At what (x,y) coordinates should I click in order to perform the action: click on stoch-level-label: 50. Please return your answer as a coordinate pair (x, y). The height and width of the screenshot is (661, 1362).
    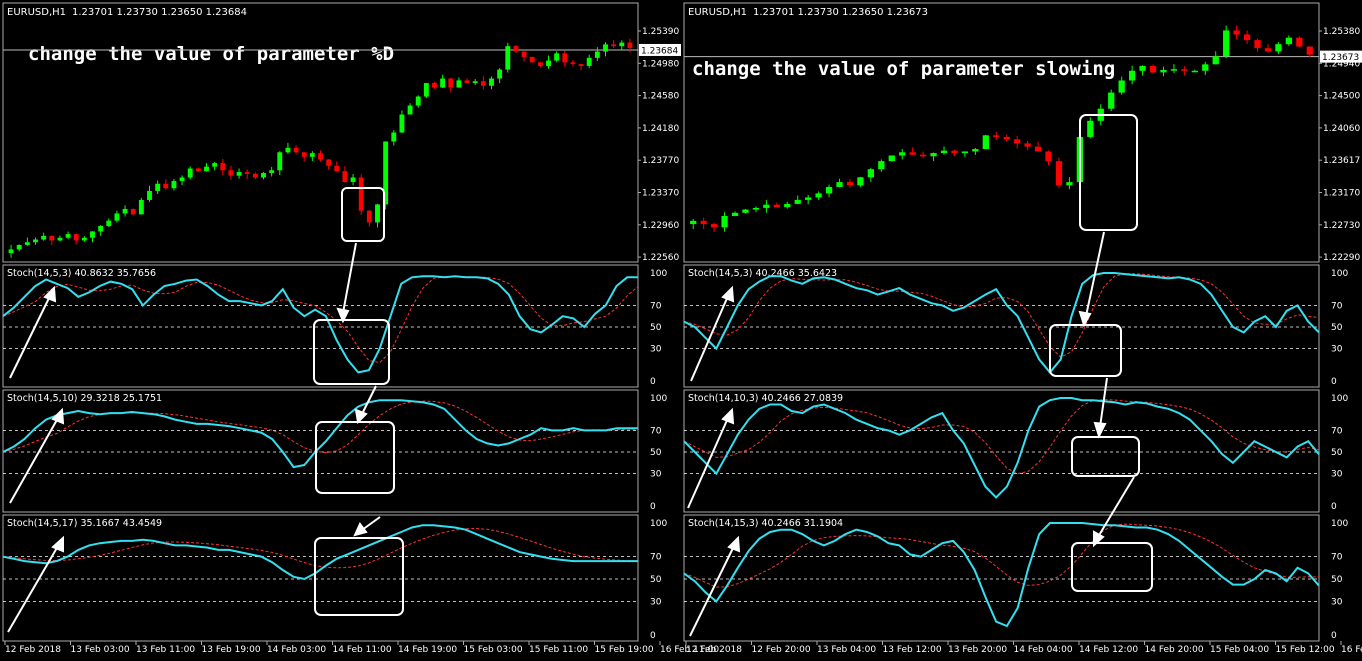
    Looking at the image, I should click on (656, 580).